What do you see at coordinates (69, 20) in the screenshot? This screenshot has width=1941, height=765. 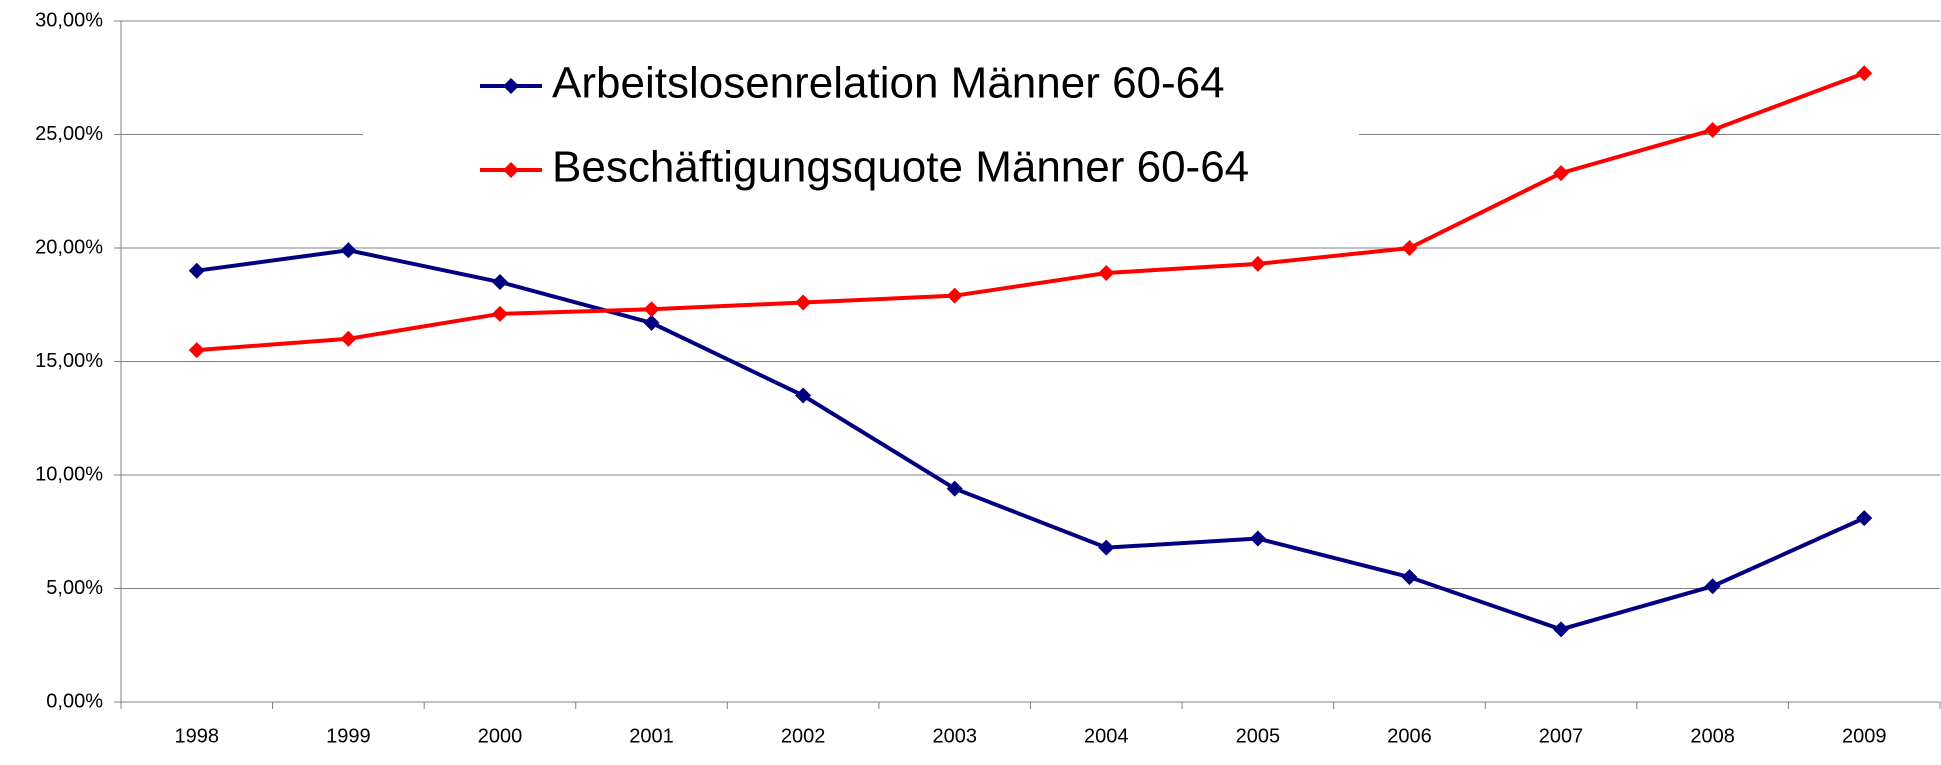 I see `y-tick-label: 30,00%` at bounding box center [69, 20].